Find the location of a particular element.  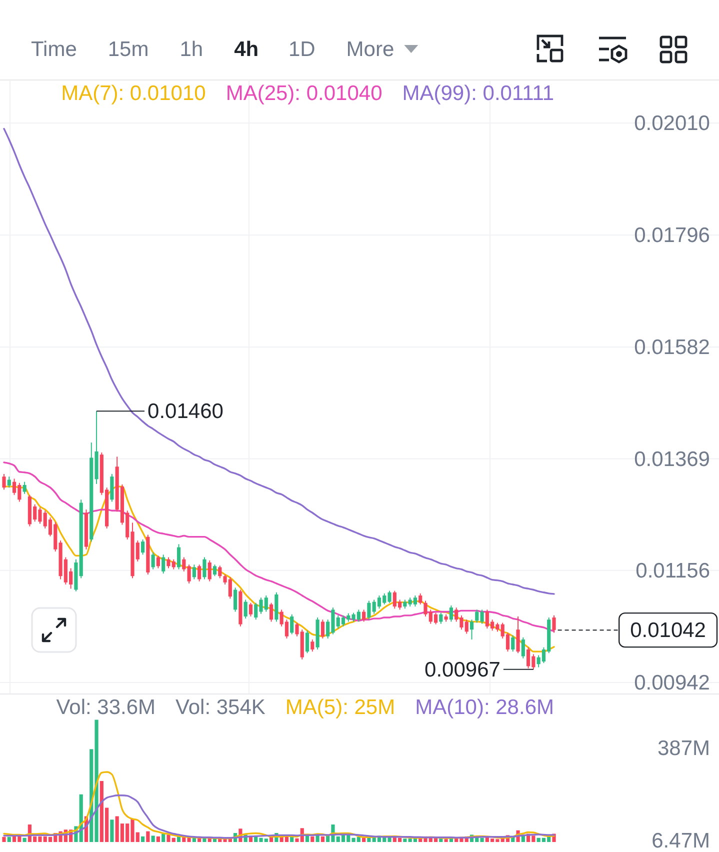

text: 4h is located at coordinates (246, 49).